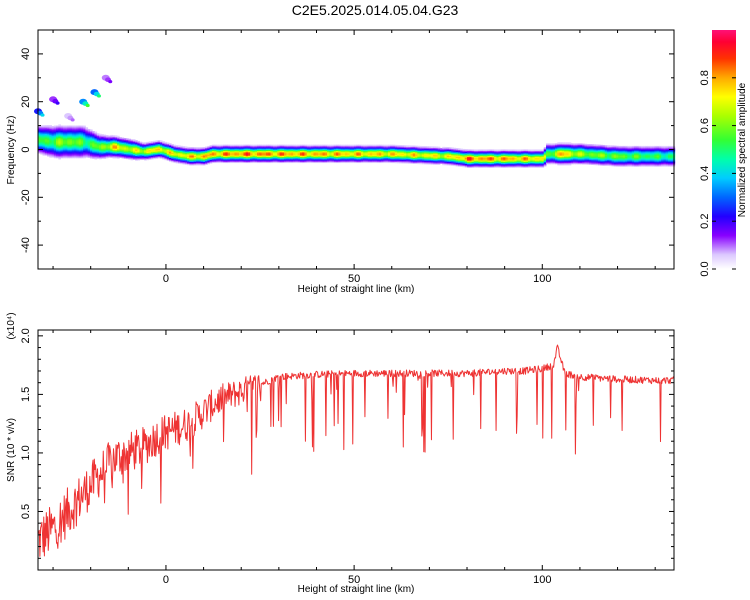 Image resolution: width=750 pixels, height=600 pixels. I want to click on spectrogram-upper-branch-blob, so click(110, 82).